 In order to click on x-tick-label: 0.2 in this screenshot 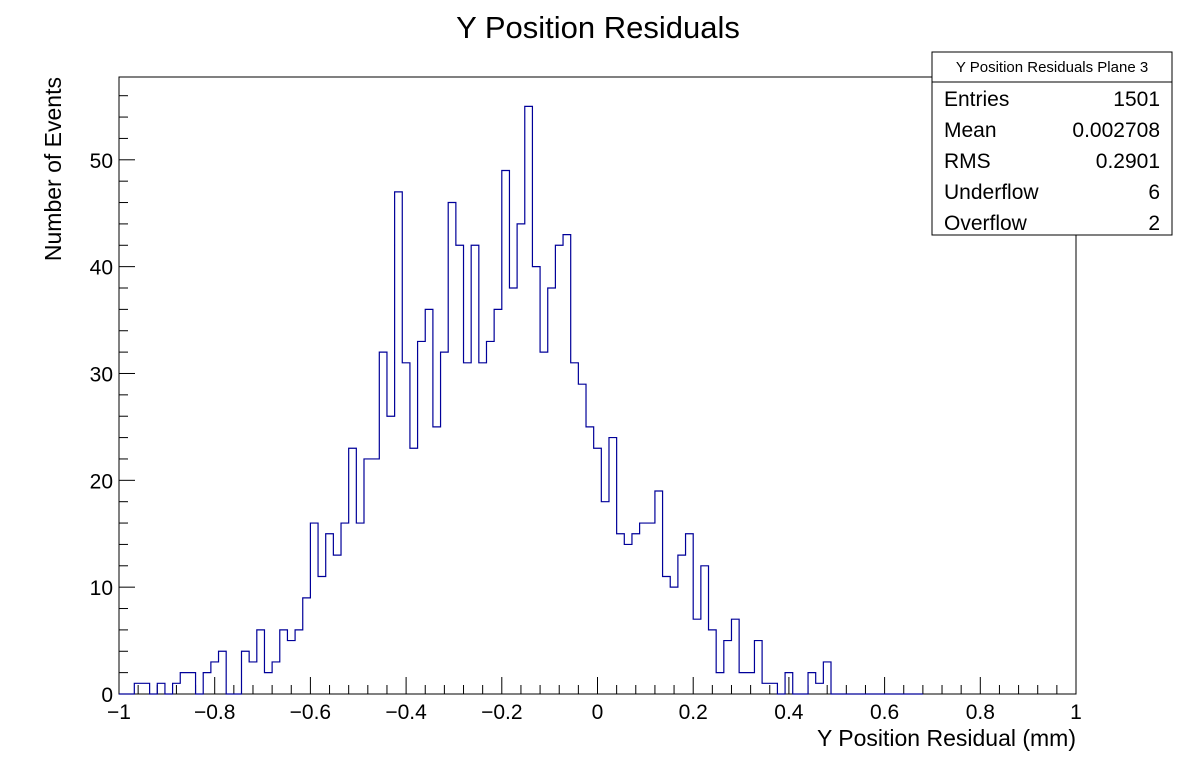, I will do `click(693, 712)`.